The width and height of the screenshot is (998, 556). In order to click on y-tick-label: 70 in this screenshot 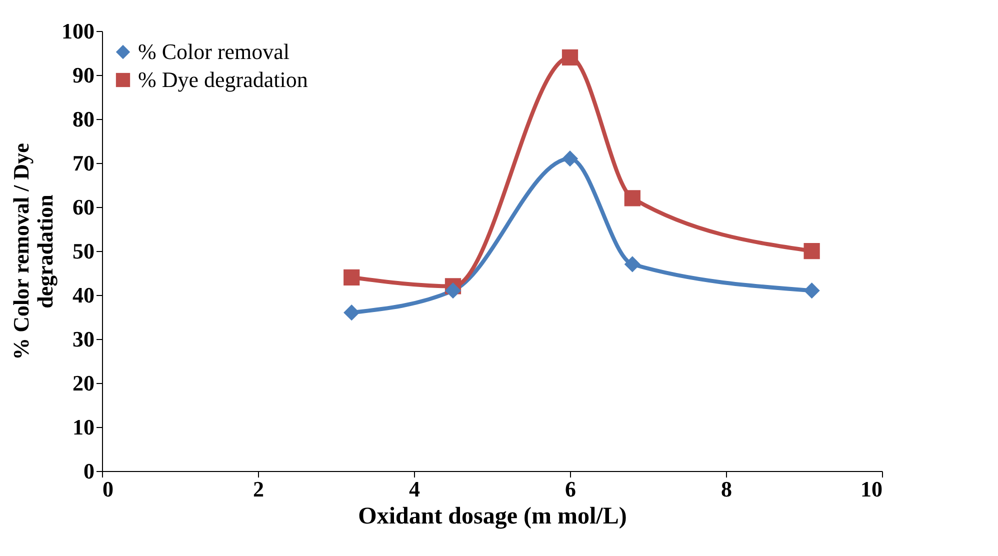, I will do `click(83, 163)`.